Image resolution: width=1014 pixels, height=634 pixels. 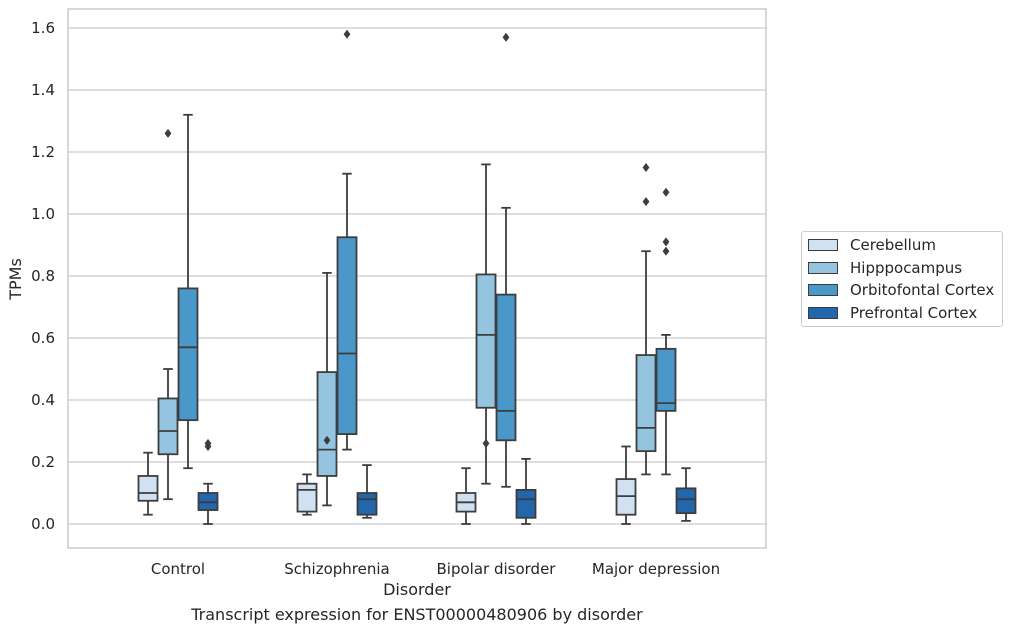 I want to click on y-tick-label: 0.6, so click(x=43, y=338).